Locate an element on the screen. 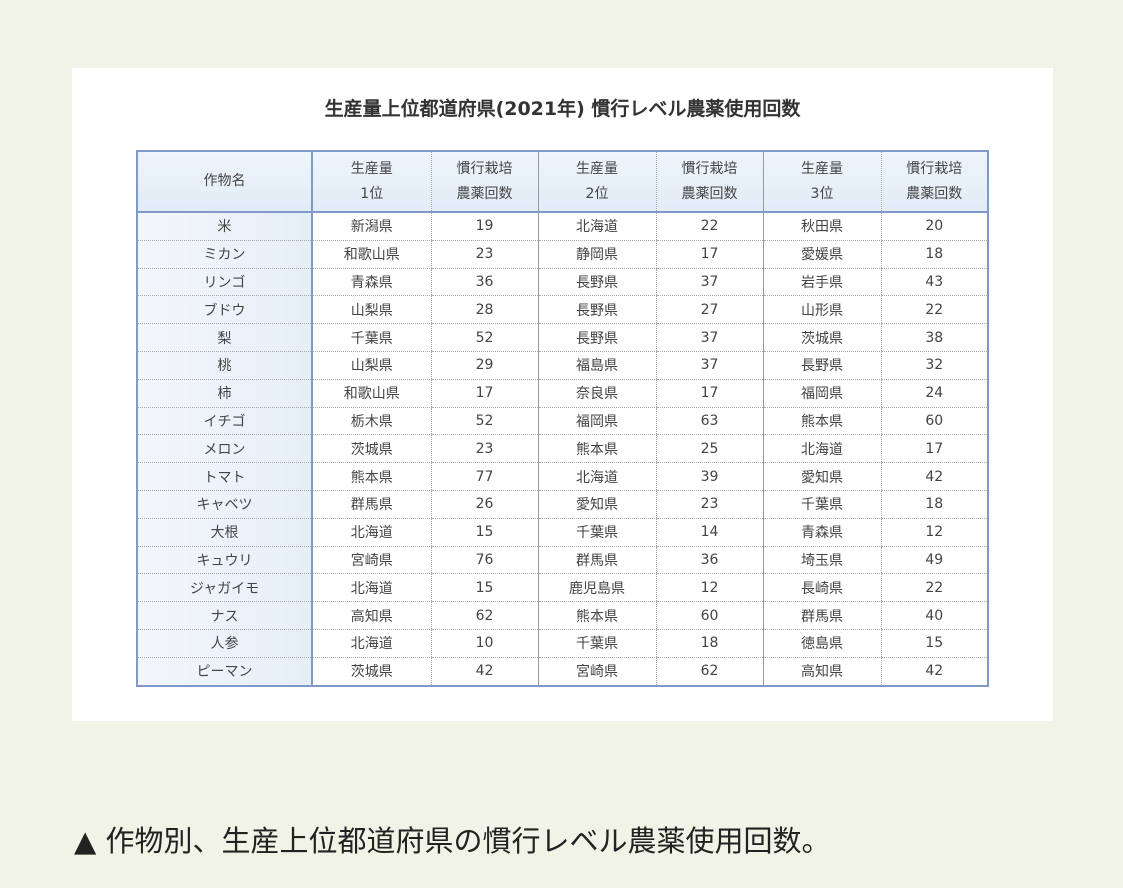 The height and width of the screenshot is (888, 1123). table-row: ピーマン 茨城県 42 宮崎県 62 高知県 42 is located at coordinates (562, 672).